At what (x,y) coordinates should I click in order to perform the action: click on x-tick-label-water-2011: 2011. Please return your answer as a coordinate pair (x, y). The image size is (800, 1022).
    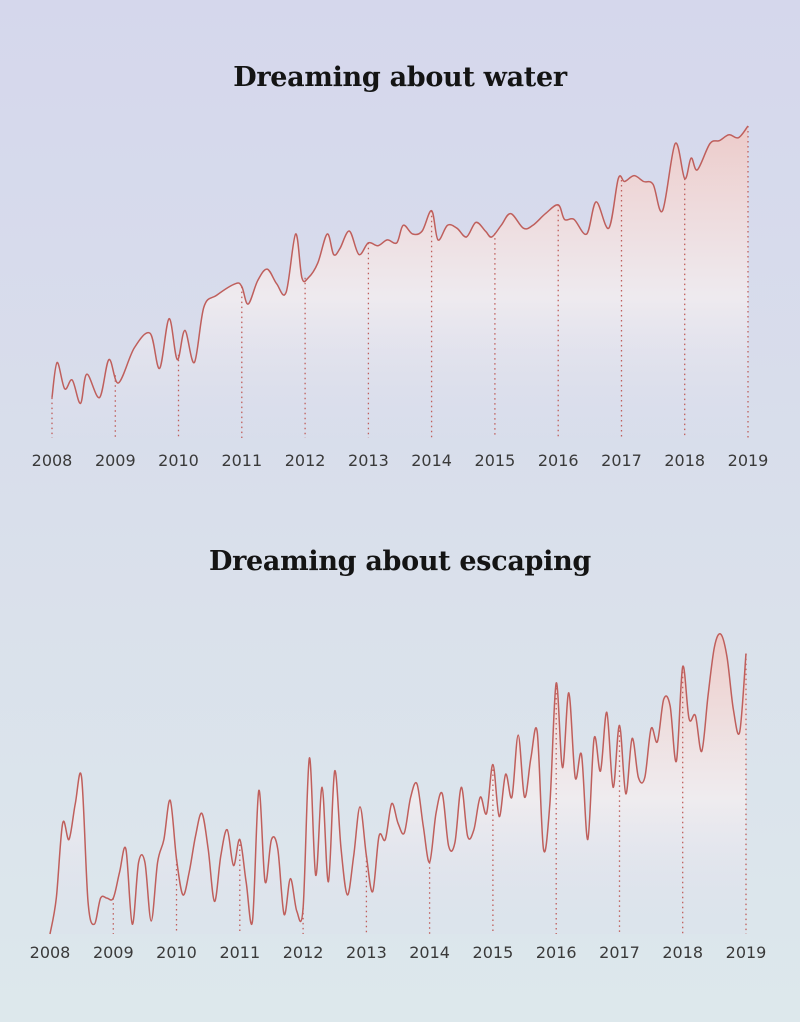
    Looking at the image, I should click on (241, 460).